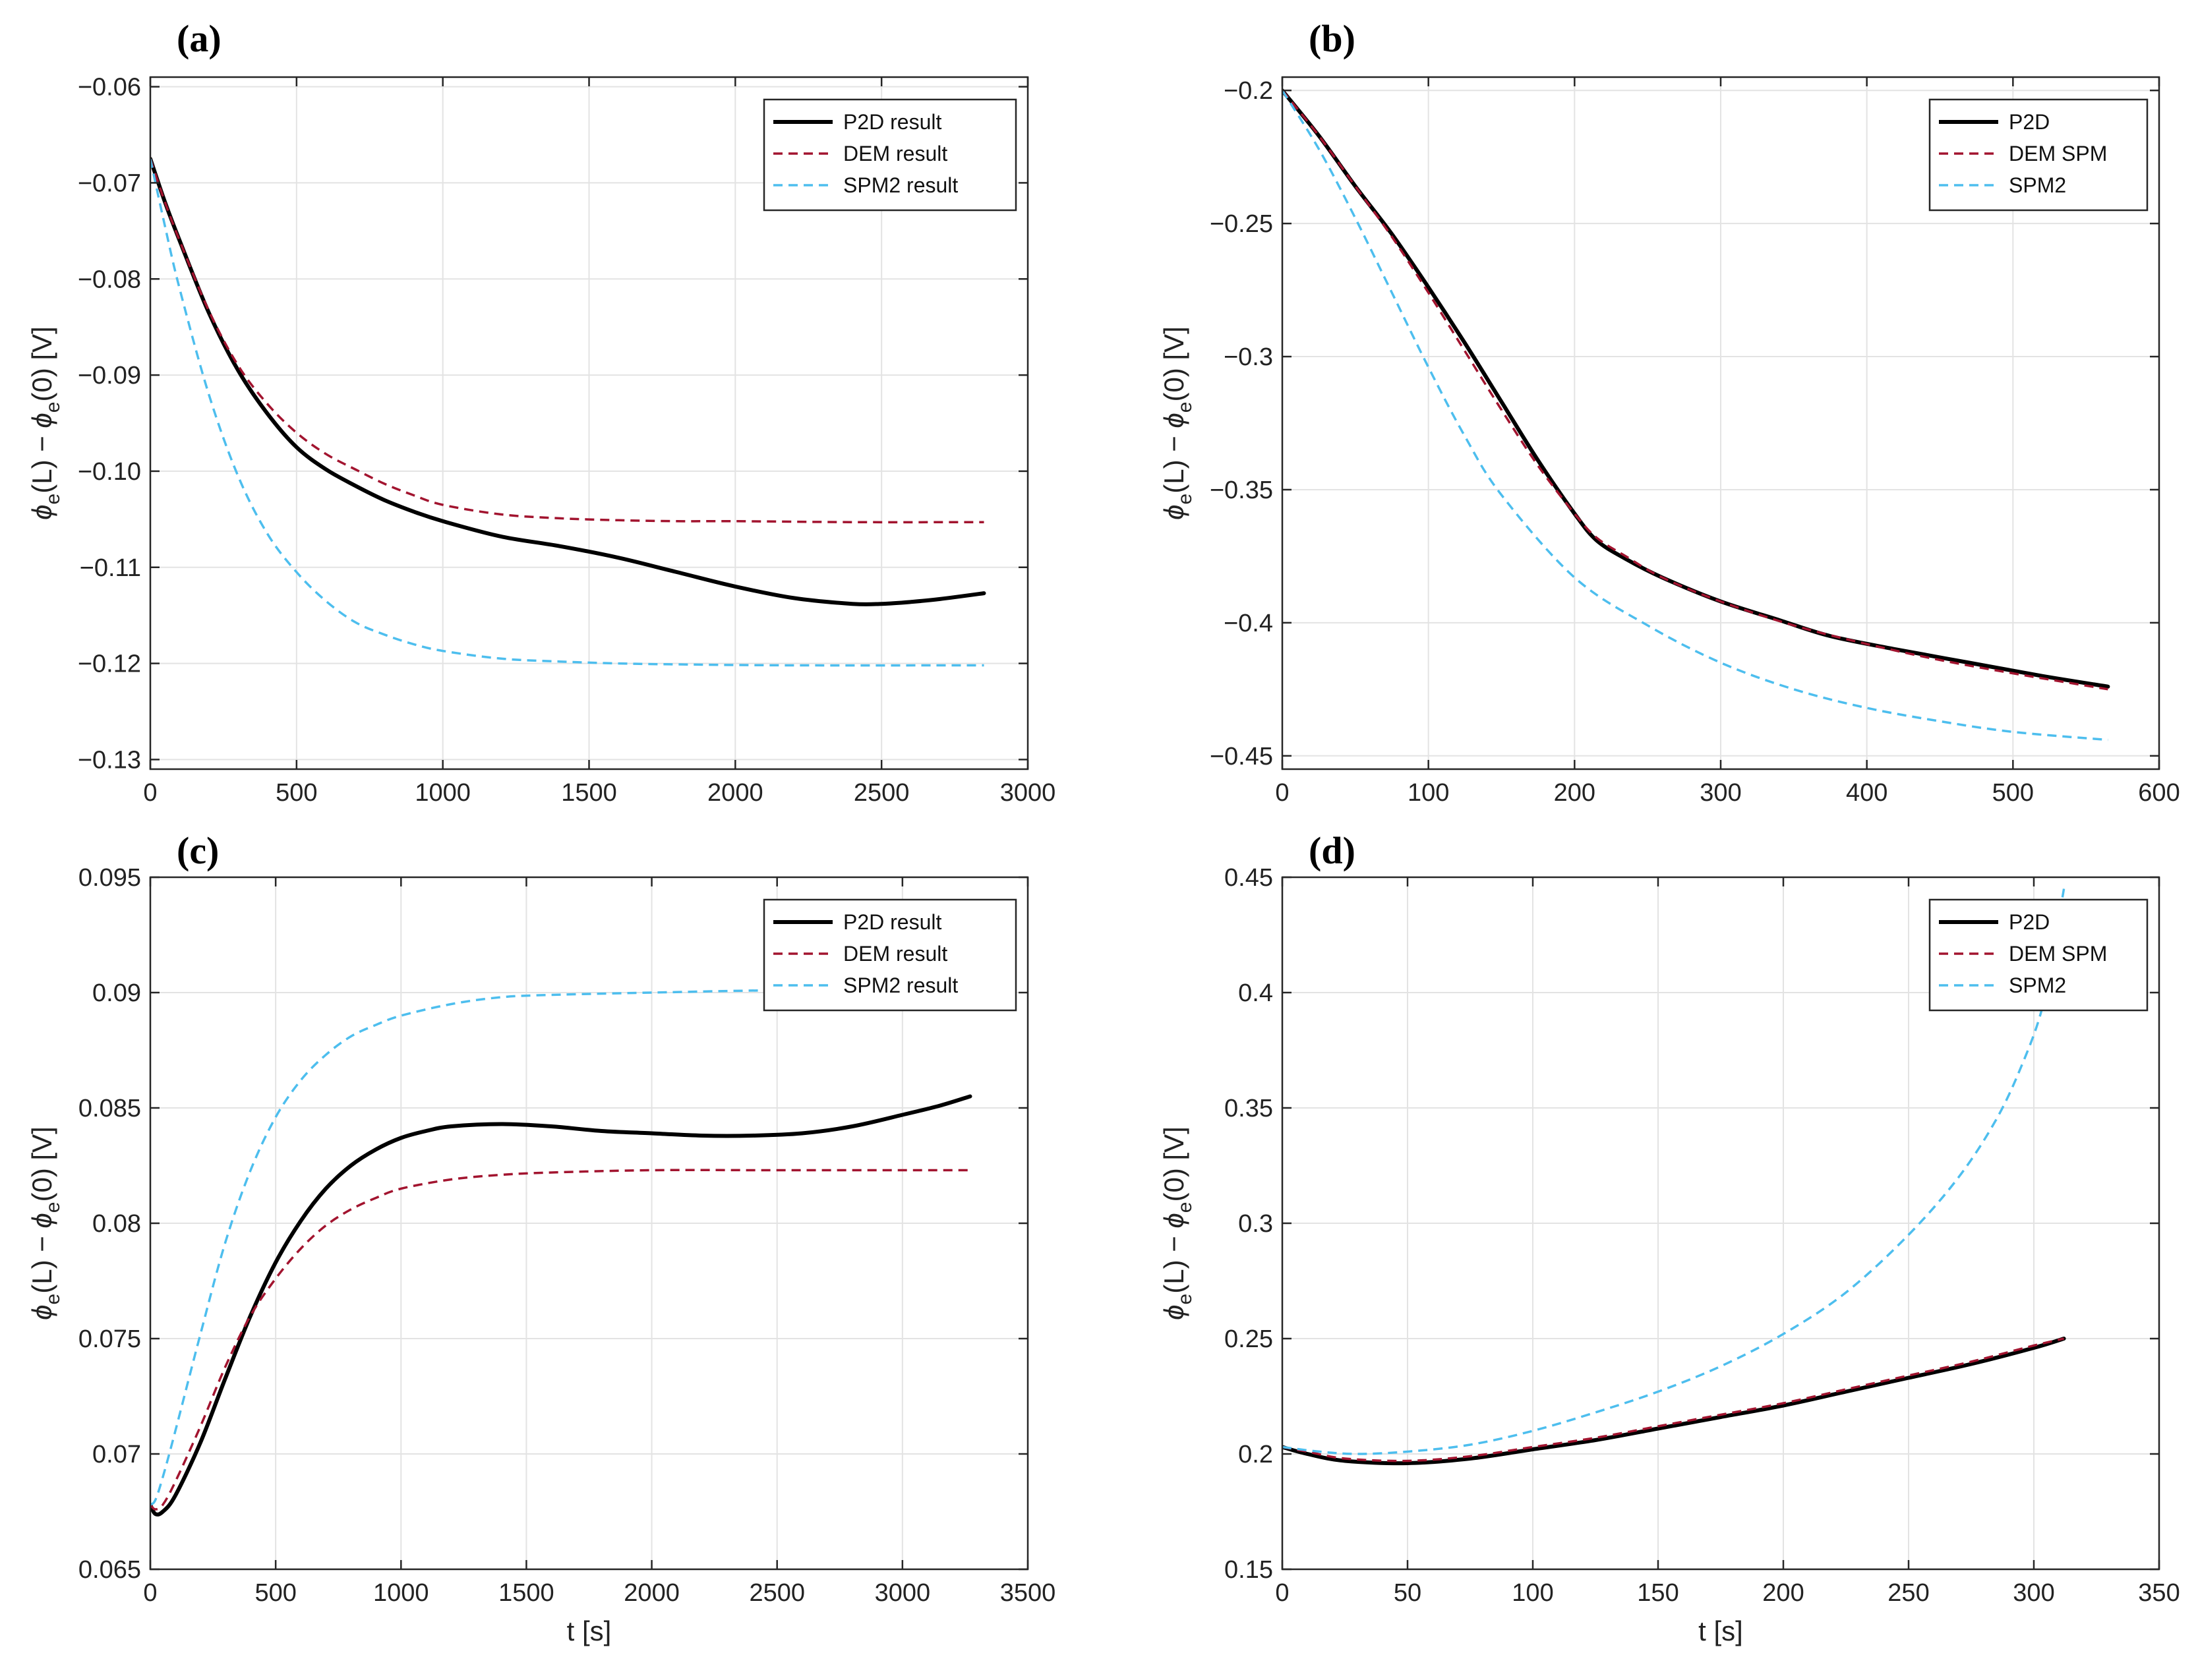  I want to click on x-axis-label: t [s], so click(589, 1630).